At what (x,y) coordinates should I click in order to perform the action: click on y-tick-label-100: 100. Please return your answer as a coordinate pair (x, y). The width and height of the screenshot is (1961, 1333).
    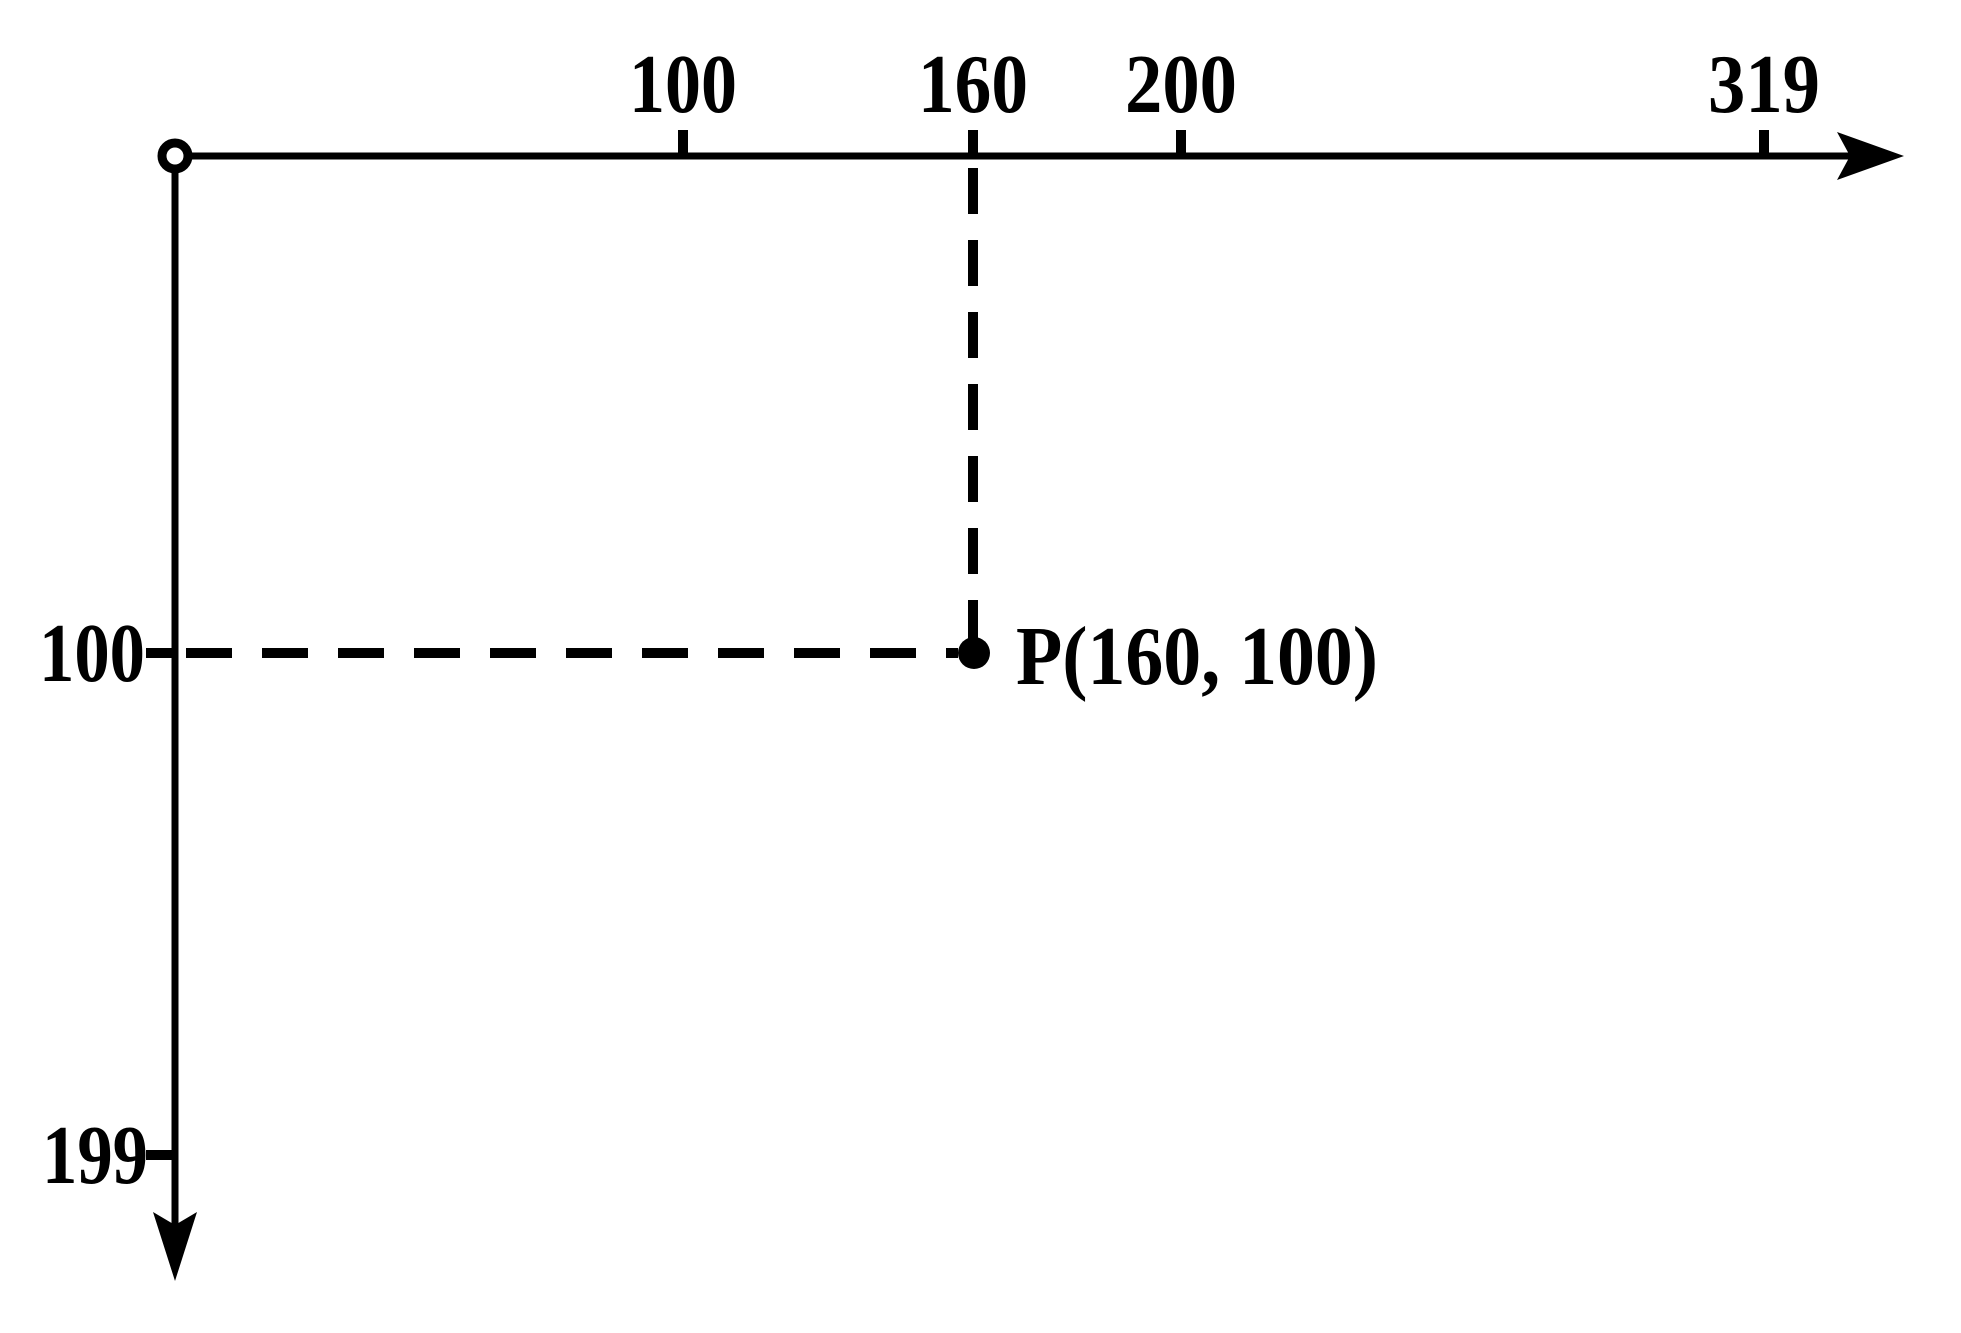
    Looking at the image, I should click on (92, 653).